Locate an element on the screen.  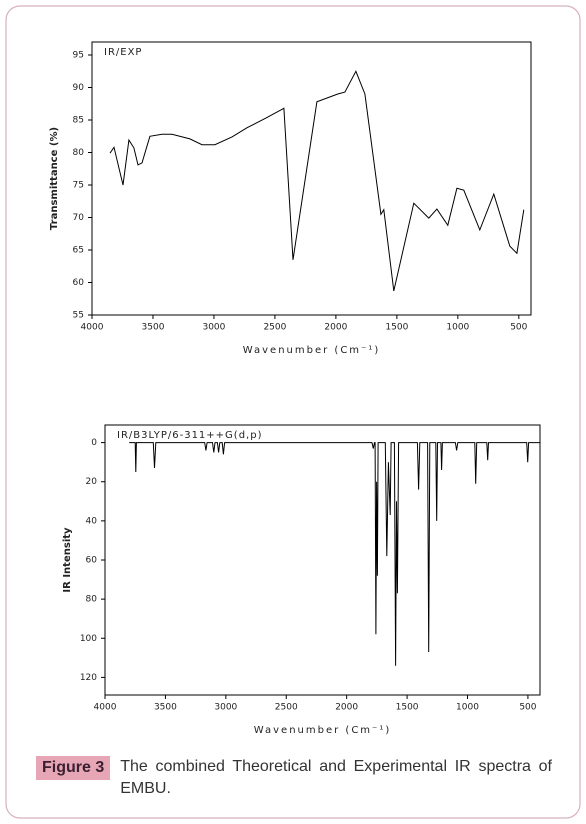
y-axis-title: IR Intensity is located at coordinates (67, 560).